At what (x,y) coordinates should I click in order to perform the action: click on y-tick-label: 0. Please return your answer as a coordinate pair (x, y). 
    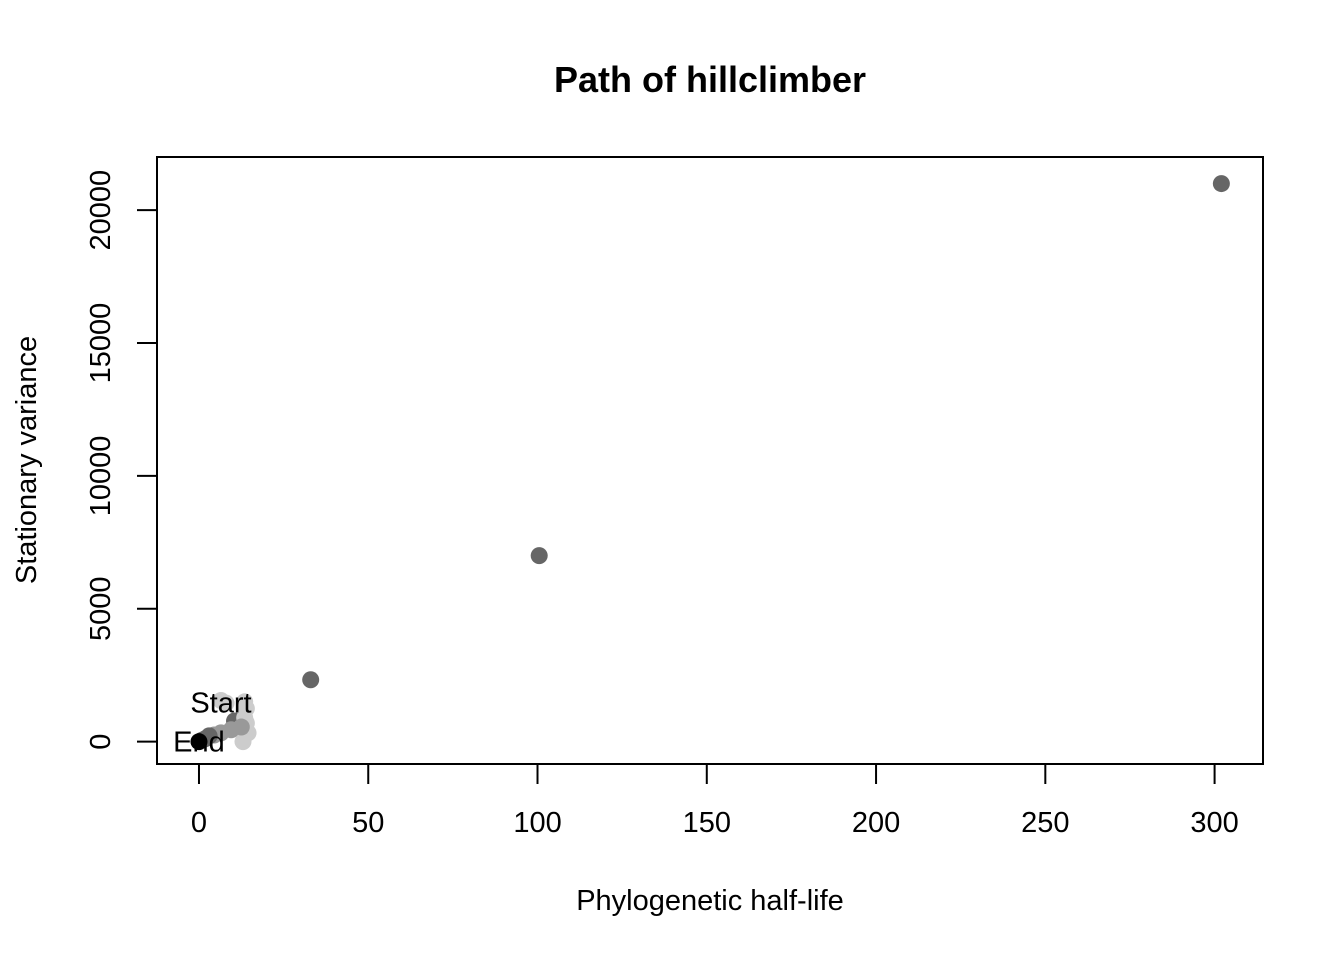
    Looking at the image, I should click on (101, 742).